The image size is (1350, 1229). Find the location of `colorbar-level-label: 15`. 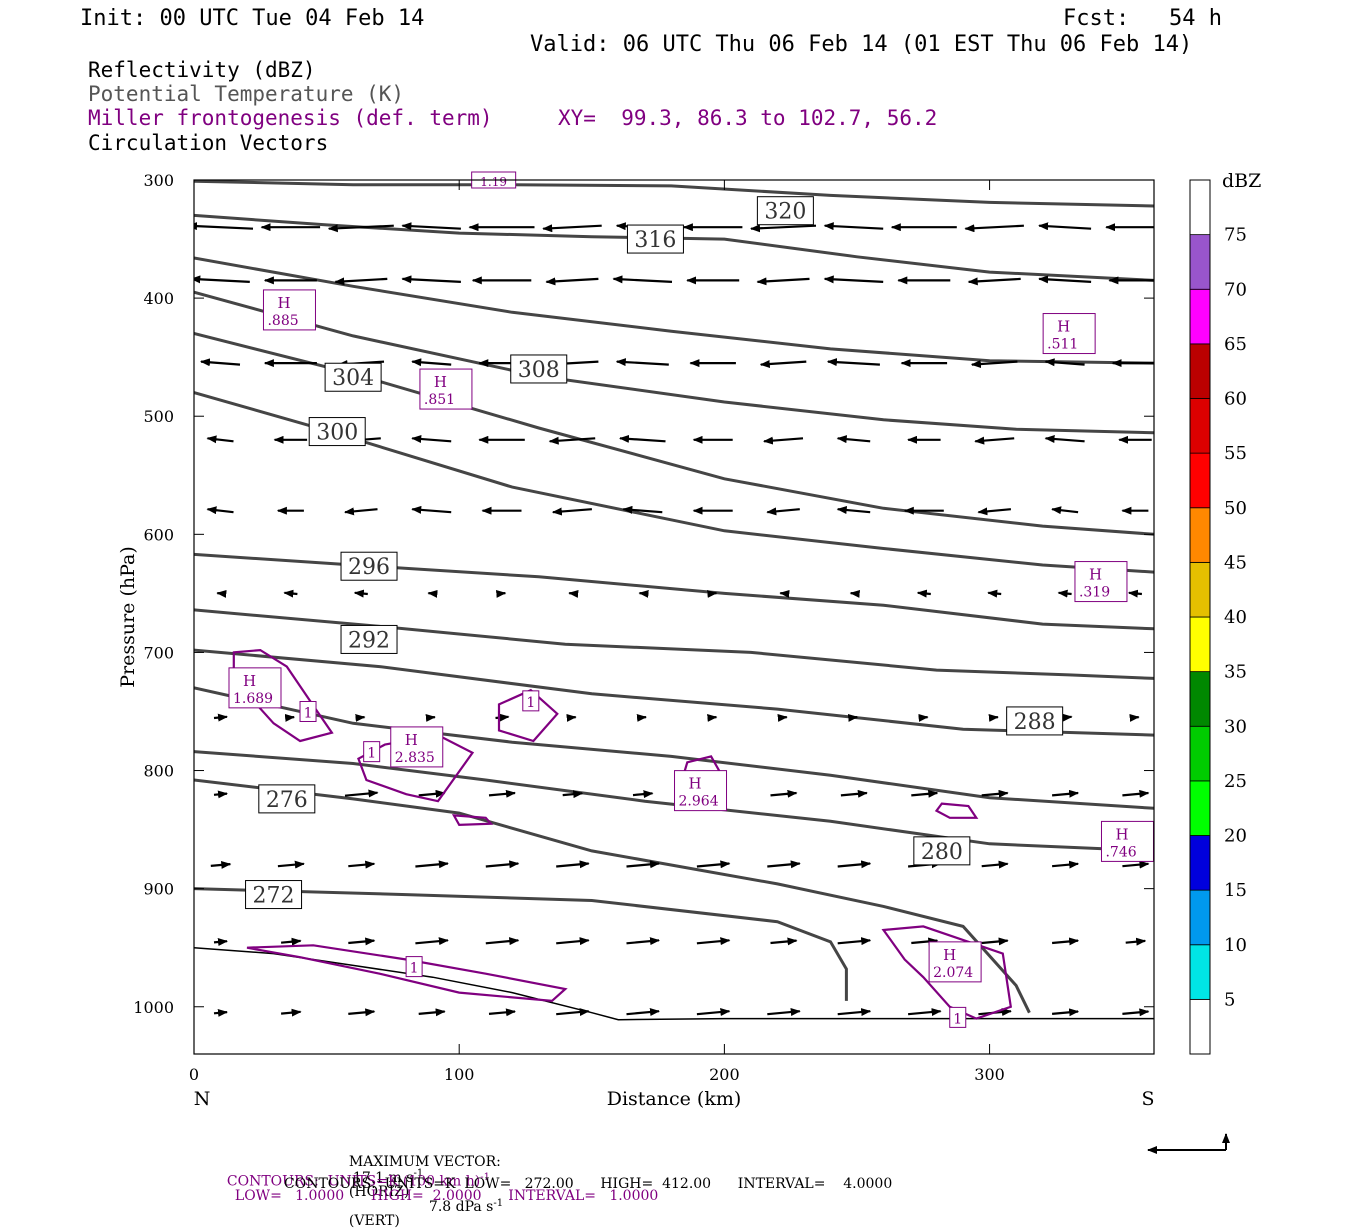

colorbar-level-label: 15 is located at coordinates (1235, 890).